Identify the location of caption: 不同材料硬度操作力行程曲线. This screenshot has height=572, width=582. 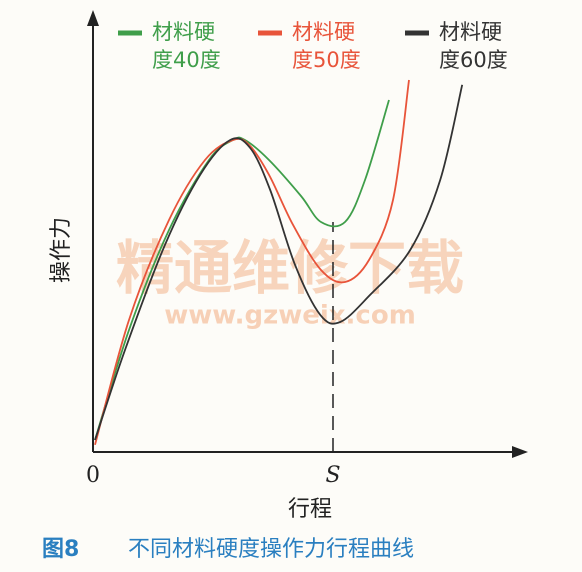
(271, 549).